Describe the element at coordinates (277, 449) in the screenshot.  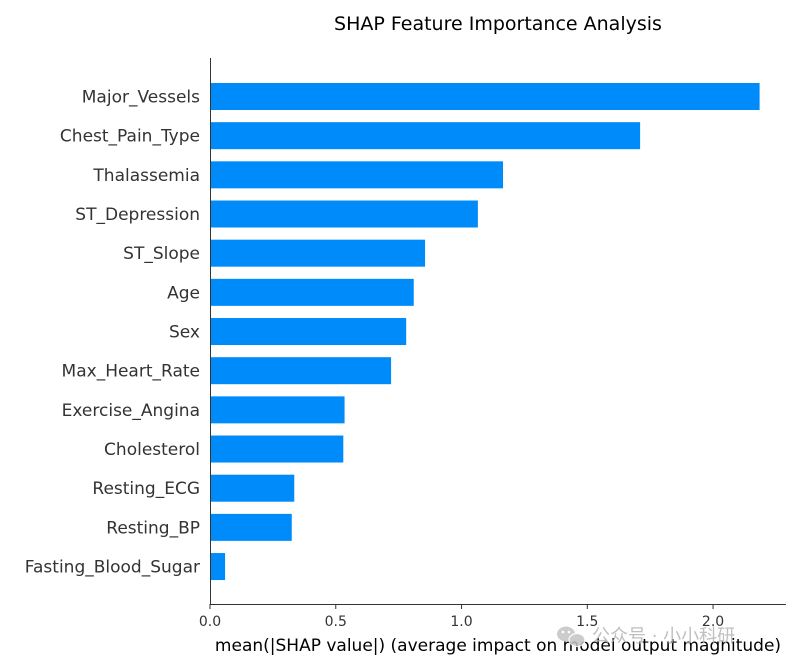
I see `bar-cholesterol` at that location.